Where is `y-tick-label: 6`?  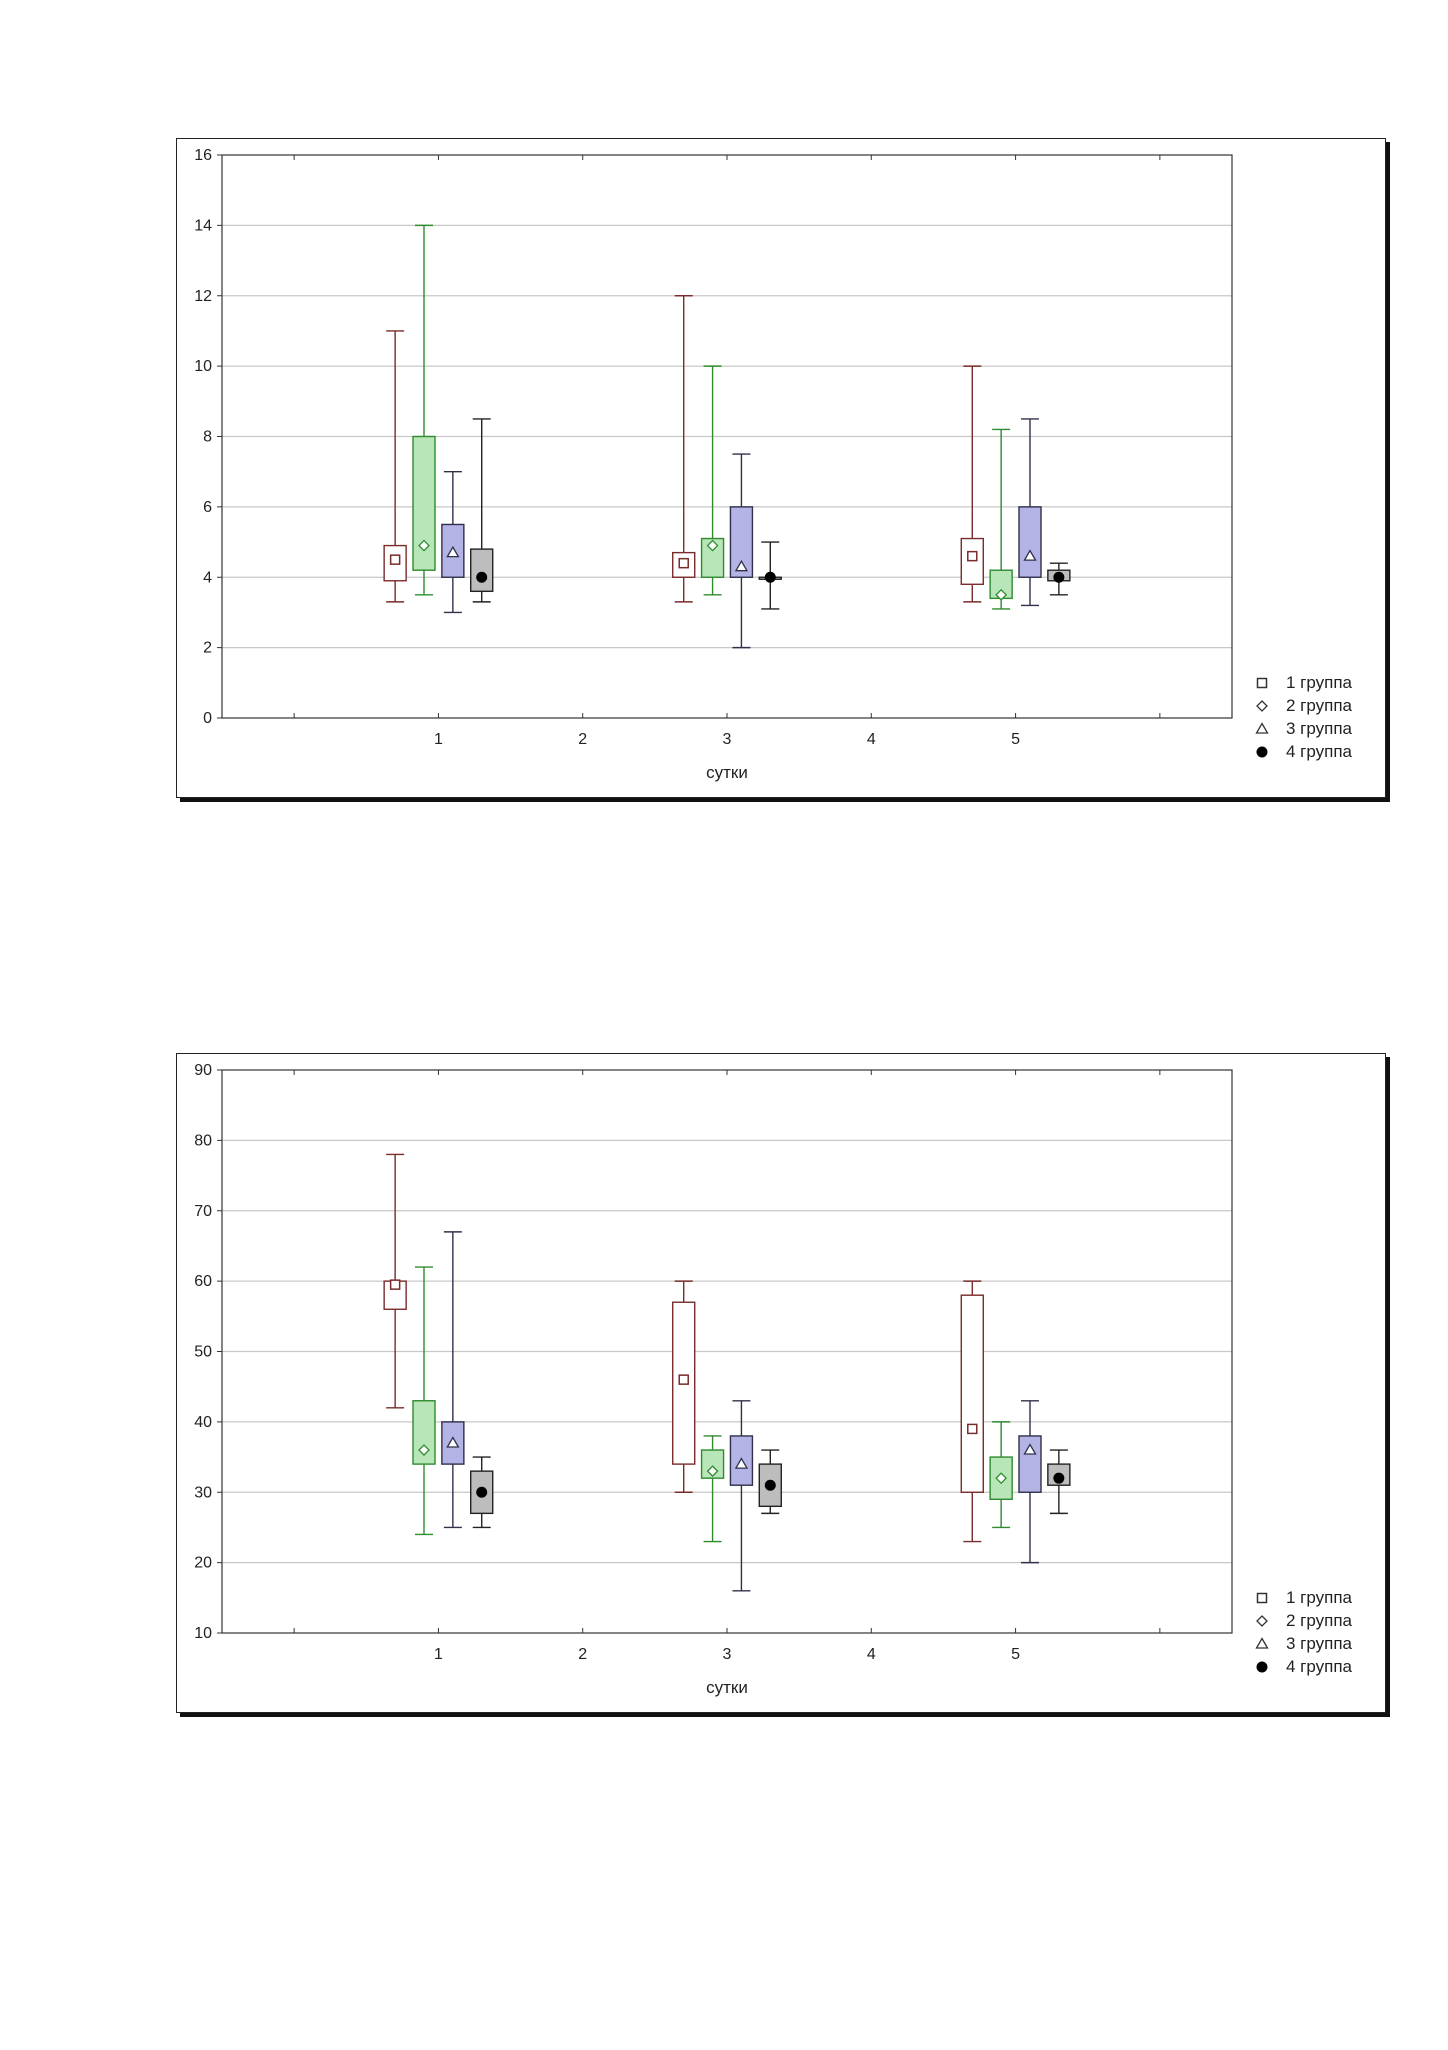
y-tick-label: 6 is located at coordinates (207, 507).